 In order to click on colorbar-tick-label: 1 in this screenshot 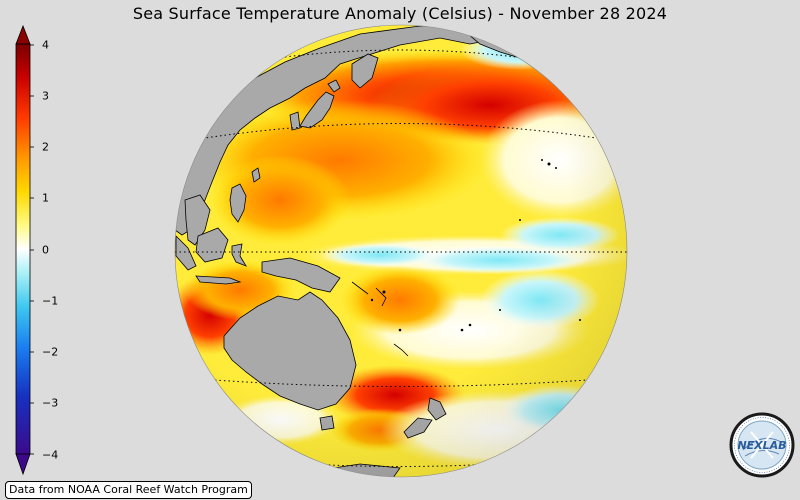, I will do `click(45, 198)`.